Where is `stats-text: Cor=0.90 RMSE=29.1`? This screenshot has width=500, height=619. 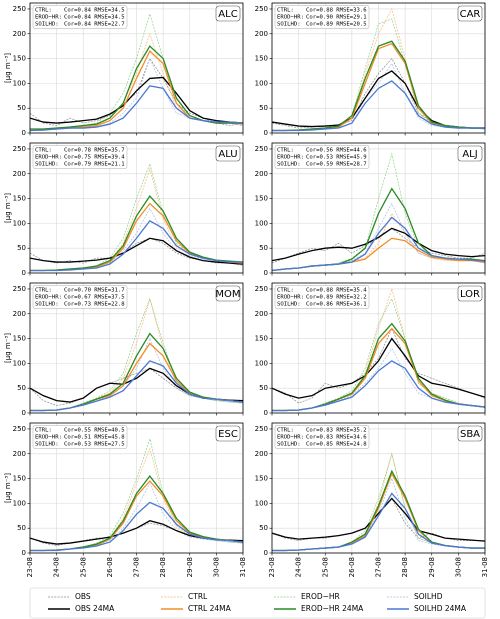 stats-text: Cor=0.90 RMSE=29.1 is located at coordinates (336, 18).